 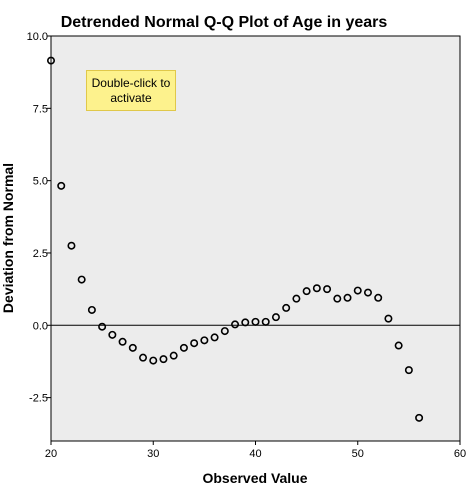 I want to click on y-tick-label: 5.0, so click(x=40, y=182).